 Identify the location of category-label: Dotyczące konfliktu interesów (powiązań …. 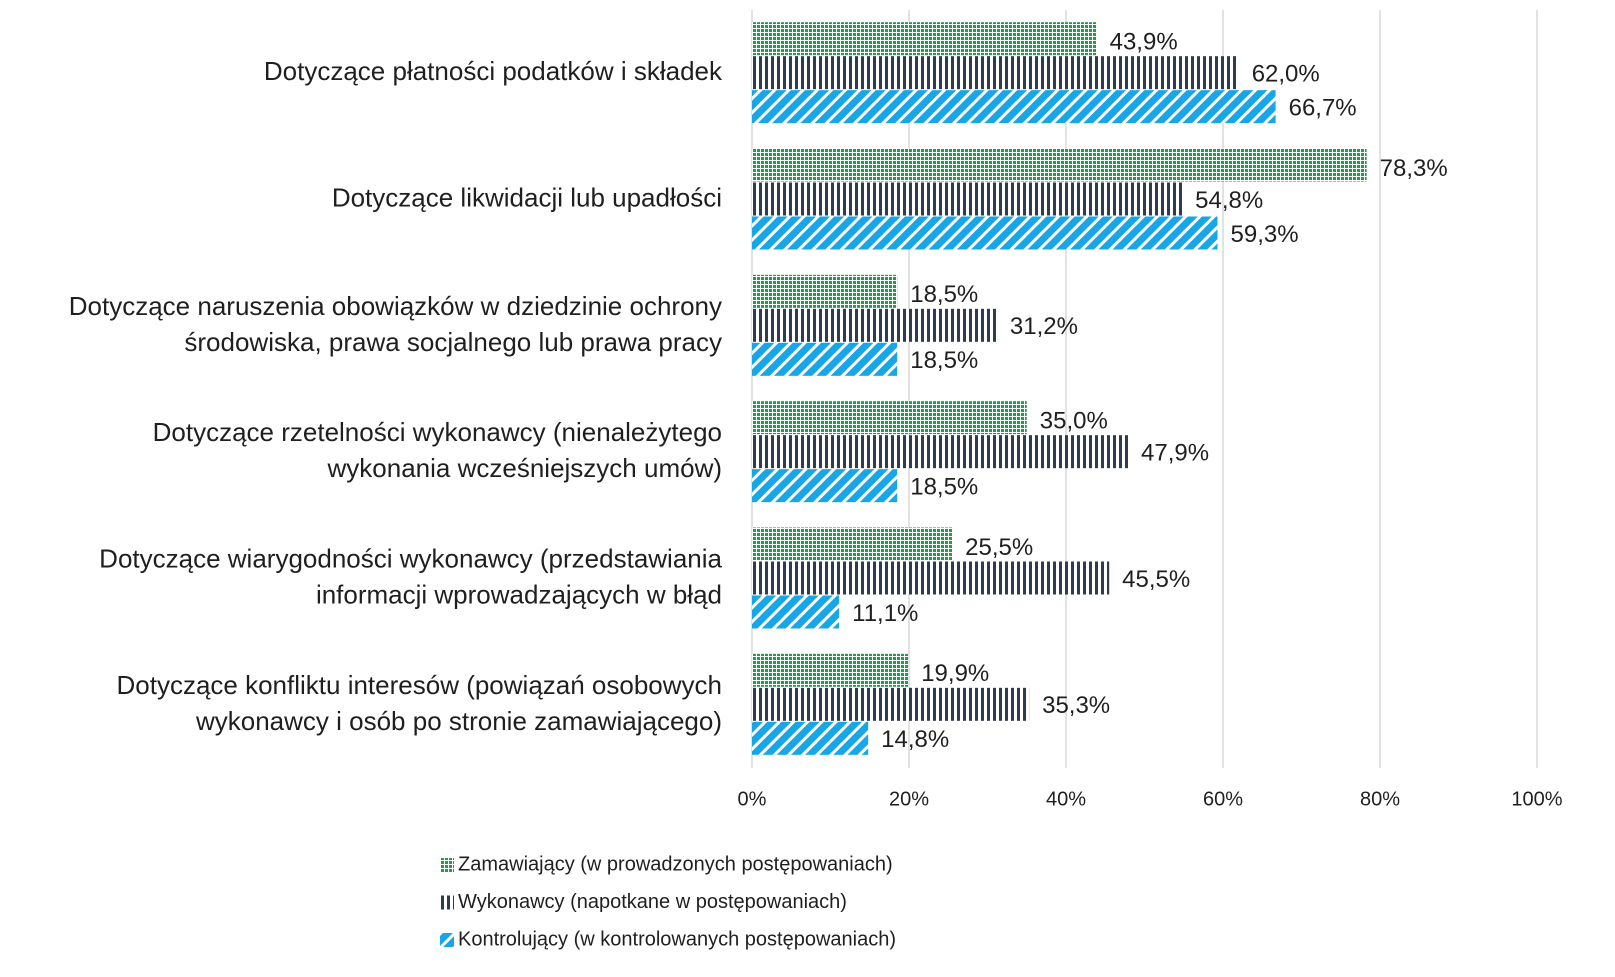
(419, 703).